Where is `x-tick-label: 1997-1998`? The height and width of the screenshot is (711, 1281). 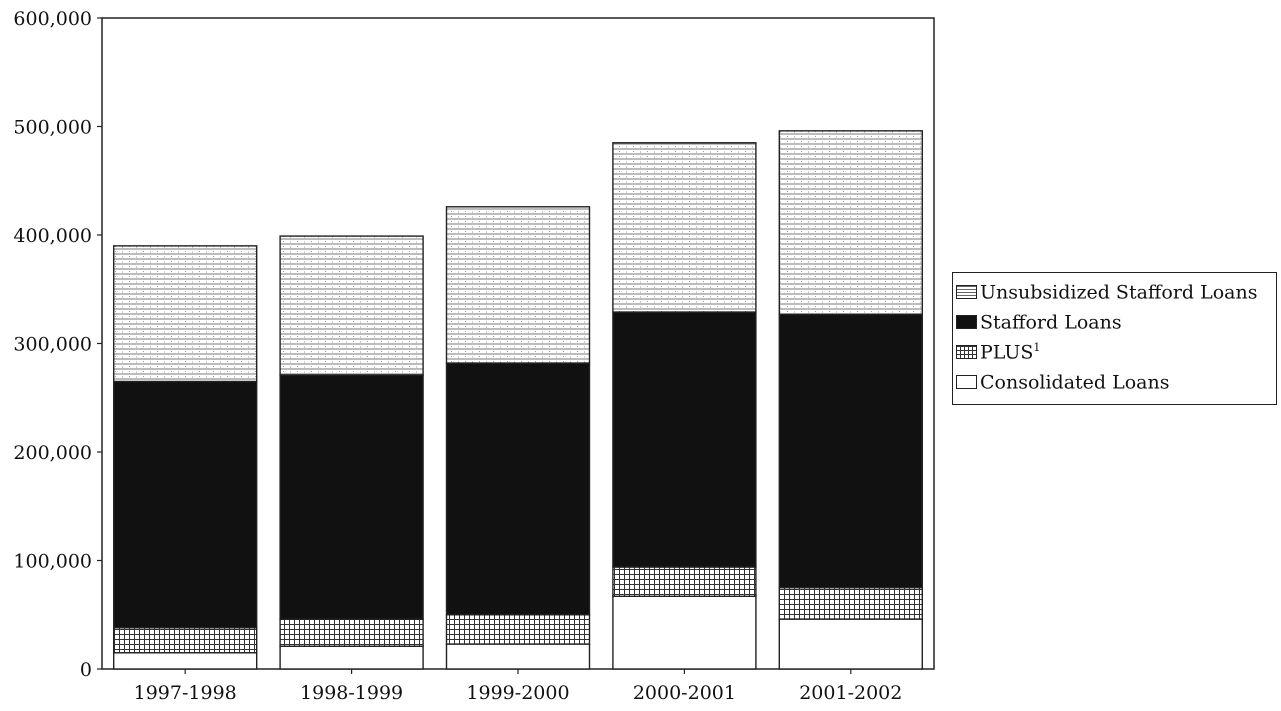 x-tick-label: 1997-1998 is located at coordinates (185, 693).